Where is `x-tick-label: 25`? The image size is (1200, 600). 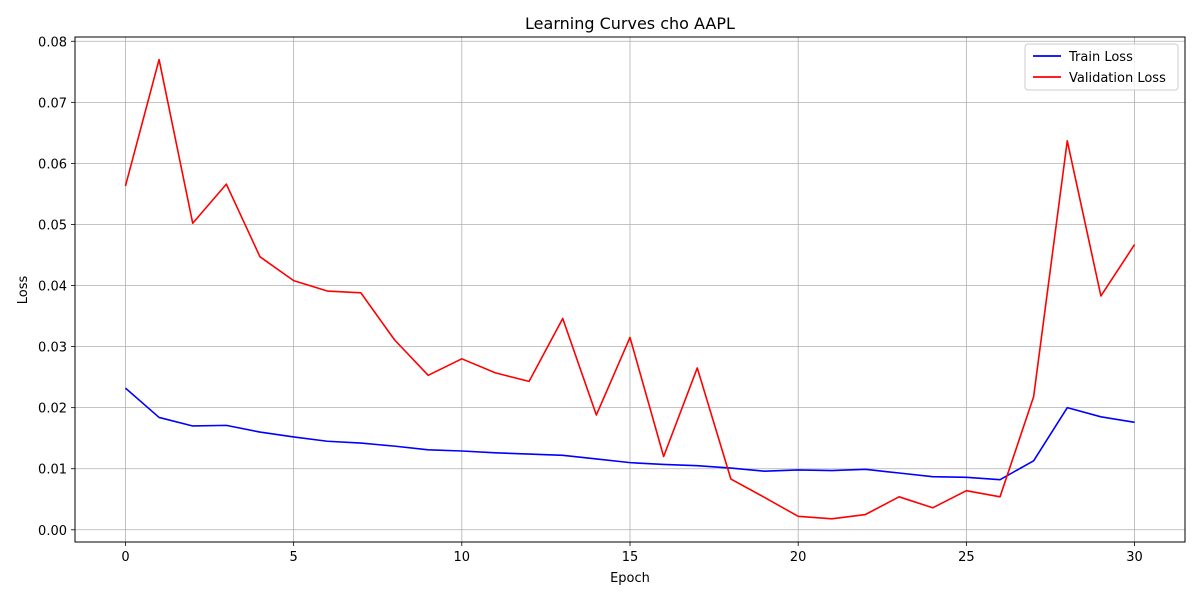 x-tick-label: 25 is located at coordinates (966, 557).